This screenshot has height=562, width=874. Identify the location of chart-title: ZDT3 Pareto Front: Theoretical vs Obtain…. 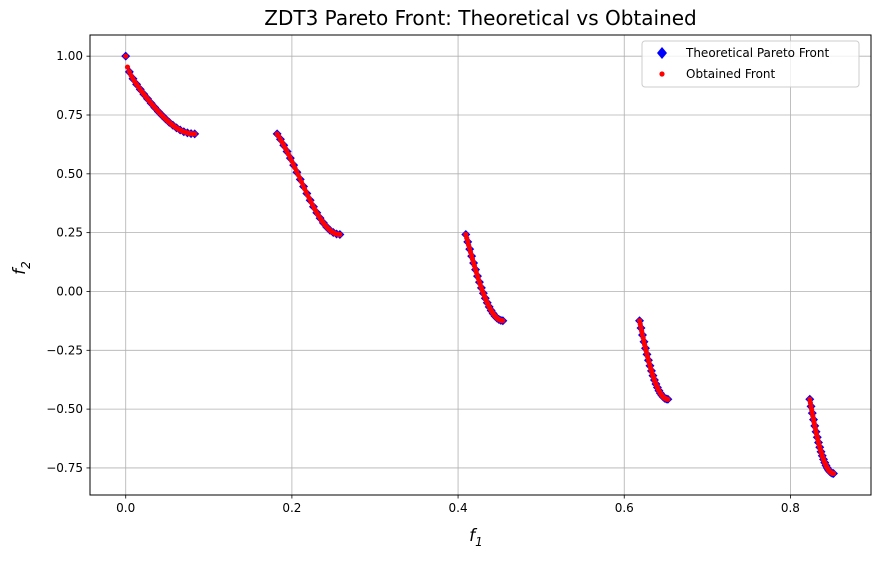
(480, 18).